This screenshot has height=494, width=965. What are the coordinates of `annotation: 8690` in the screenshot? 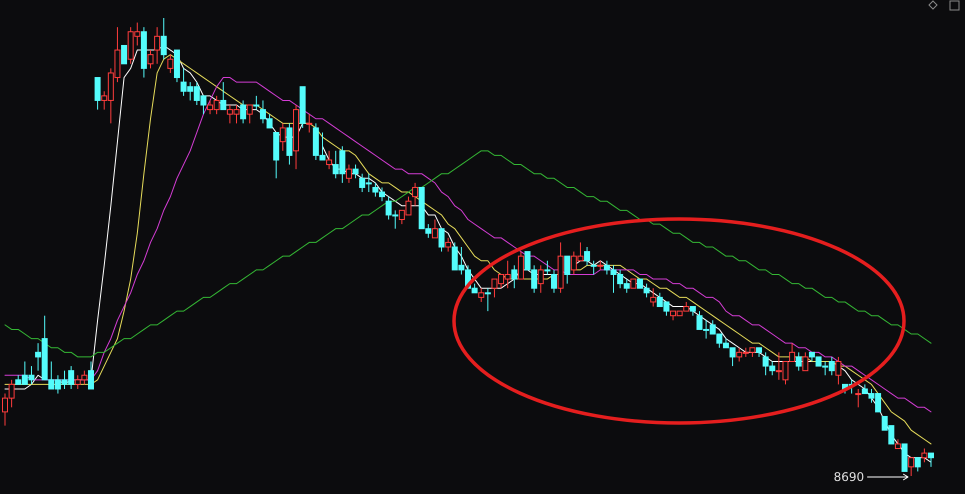 It's located at (849, 477).